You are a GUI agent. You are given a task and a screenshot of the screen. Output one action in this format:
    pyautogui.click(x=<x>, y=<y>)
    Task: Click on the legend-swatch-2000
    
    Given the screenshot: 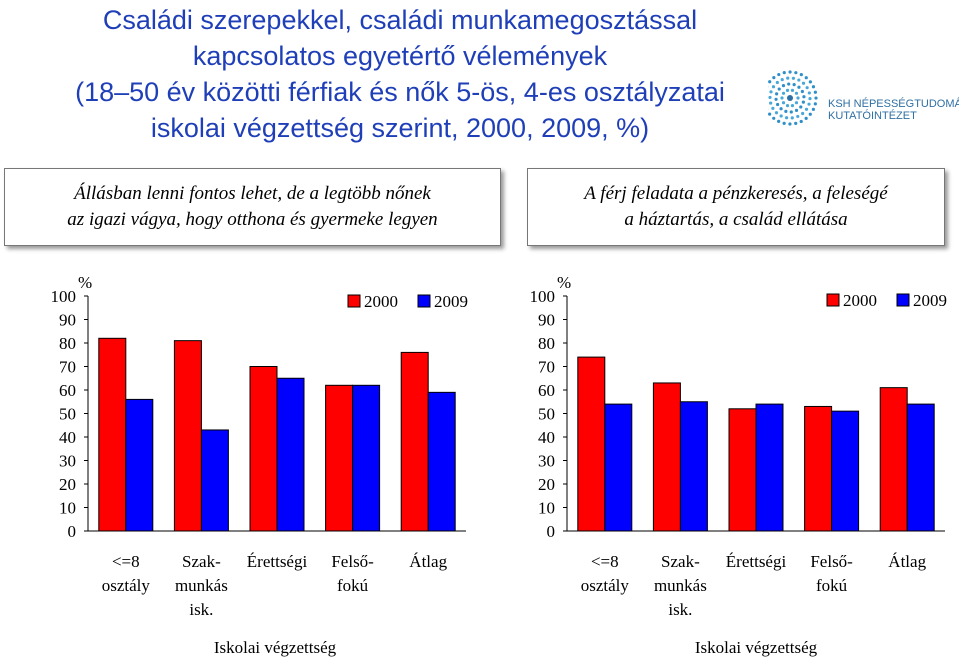 What is the action you would take?
    pyautogui.click(x=833, y=300)
    